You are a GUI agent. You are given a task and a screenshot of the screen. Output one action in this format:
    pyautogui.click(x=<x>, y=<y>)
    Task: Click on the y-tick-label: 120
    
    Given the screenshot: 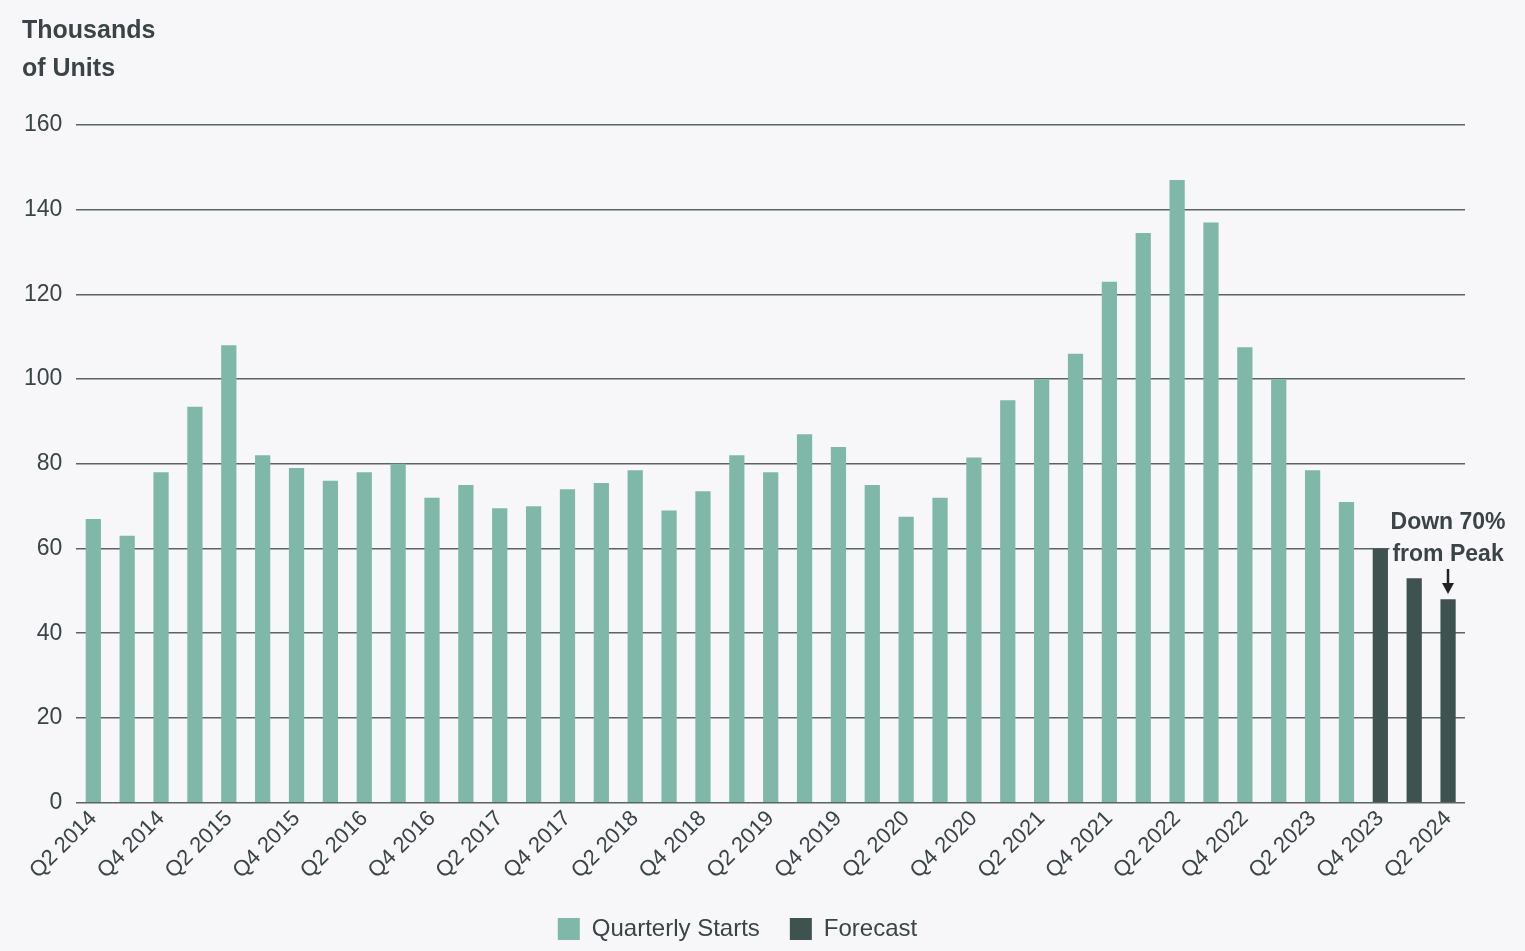 What is the action you would take?
    pyautogui.click(x=43, y=292)
    